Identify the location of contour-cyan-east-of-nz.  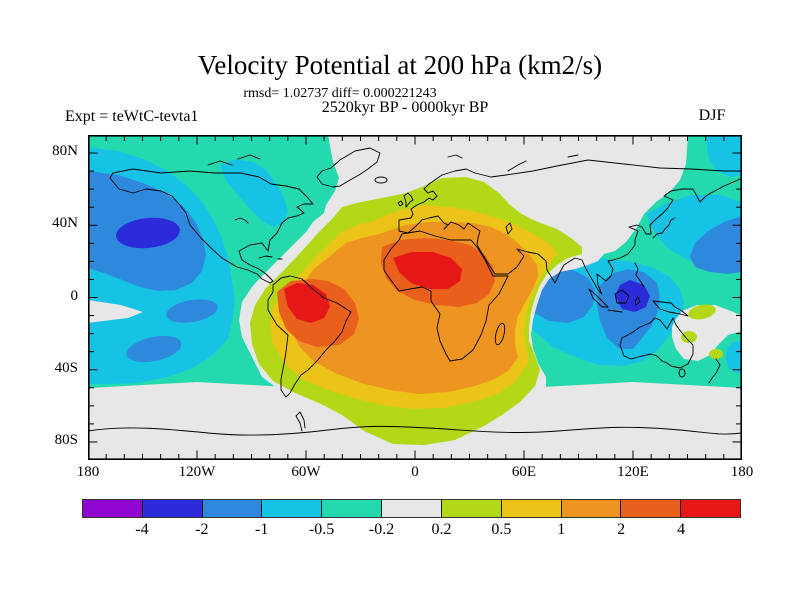
(734, 357).